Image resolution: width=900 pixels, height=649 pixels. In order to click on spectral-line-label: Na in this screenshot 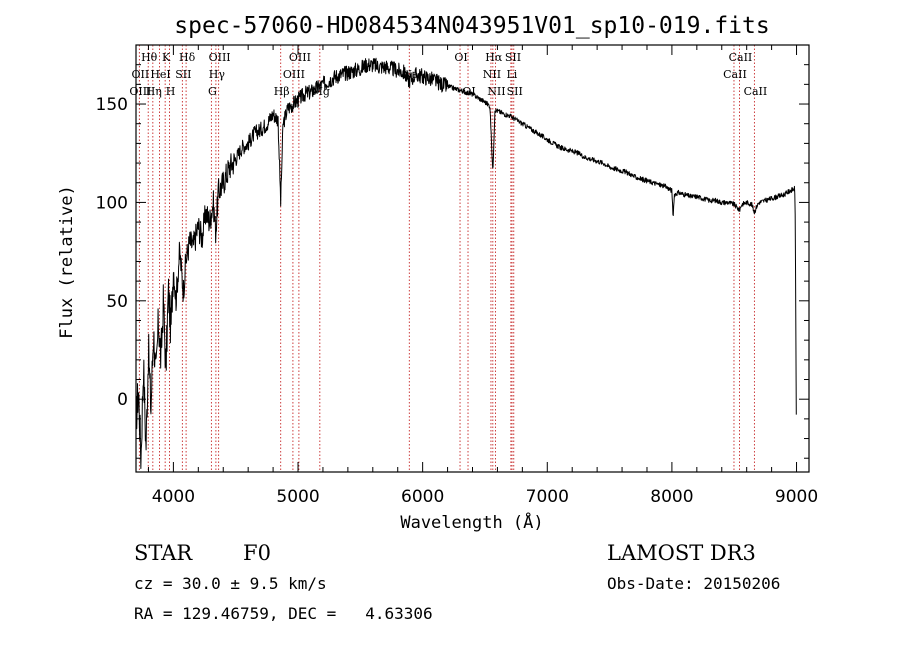, I will do `click(410, 74)`.